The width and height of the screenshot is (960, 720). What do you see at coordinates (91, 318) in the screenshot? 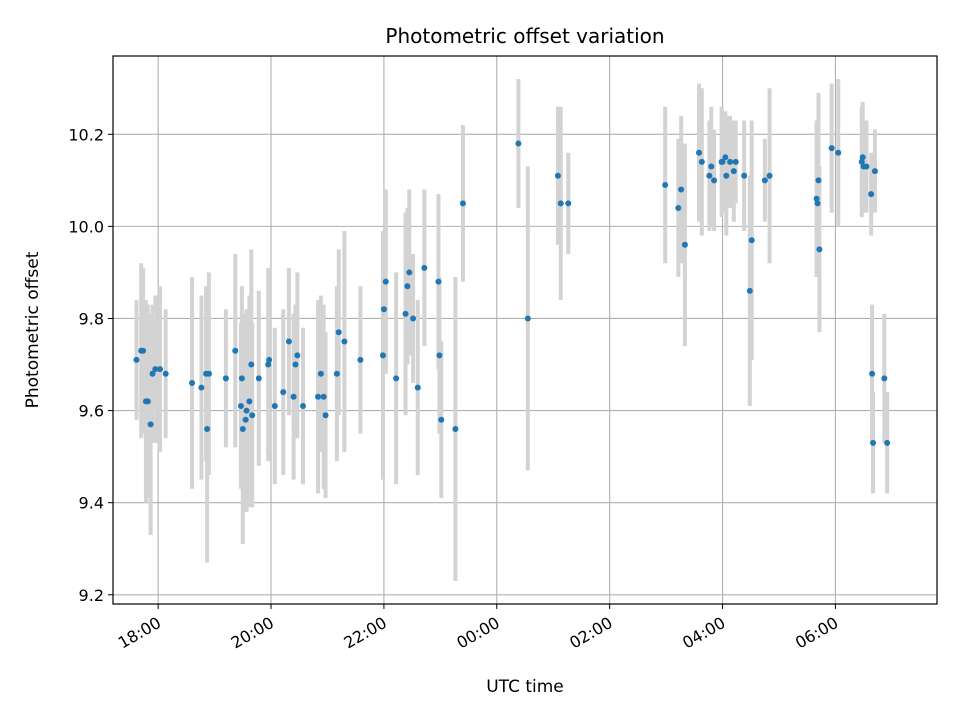
I see `y-tick-label: 9.8` at bounding box center [91, 318].